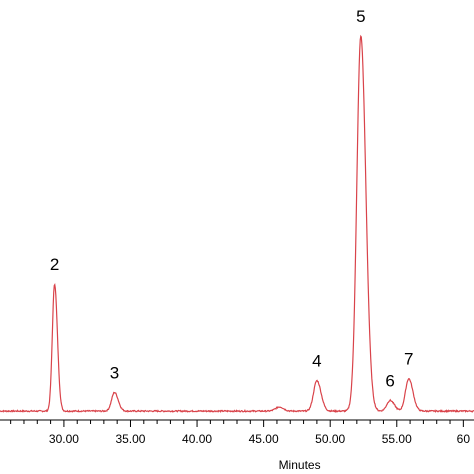  I want to click on x-tick-label: 40.00, so click(197, 439).